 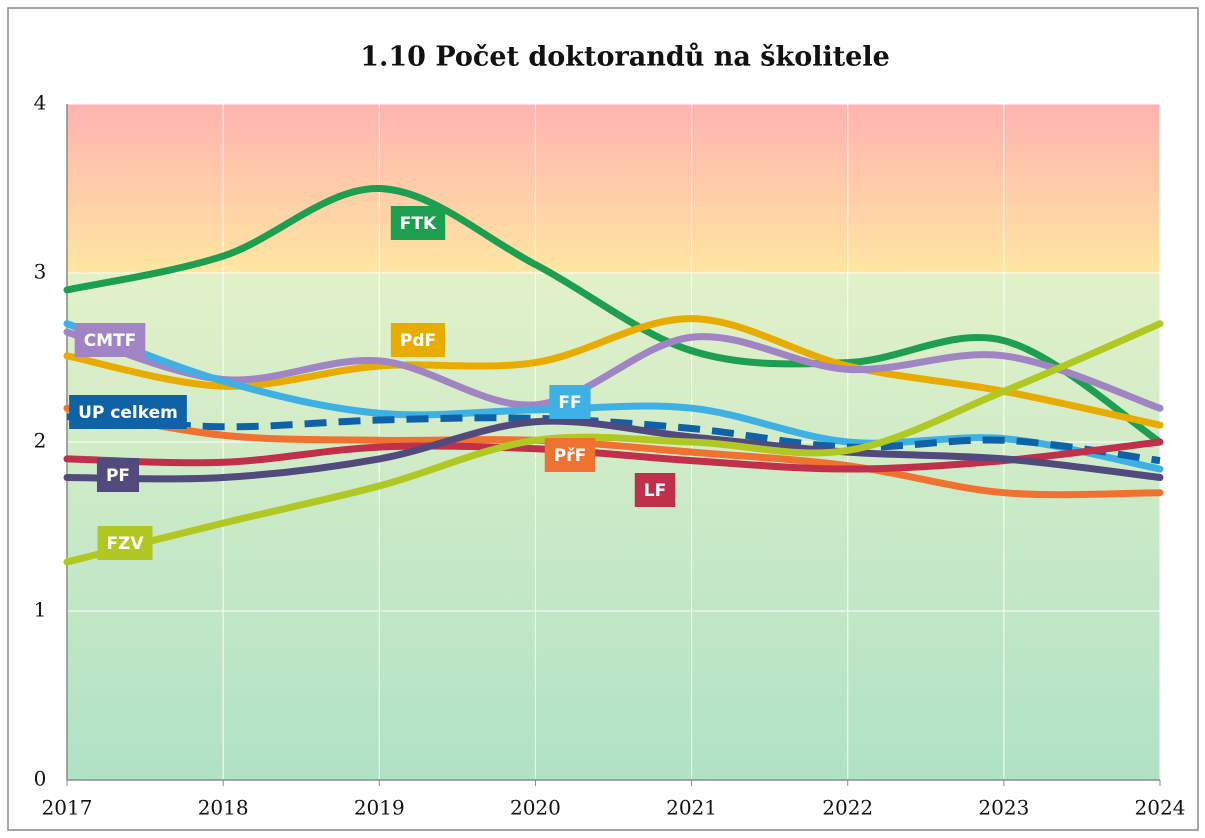 What do you see at coordinates (40, 779) in the screenshot?
I see `y-tick-label: 0` at bounding box center [40, 779].